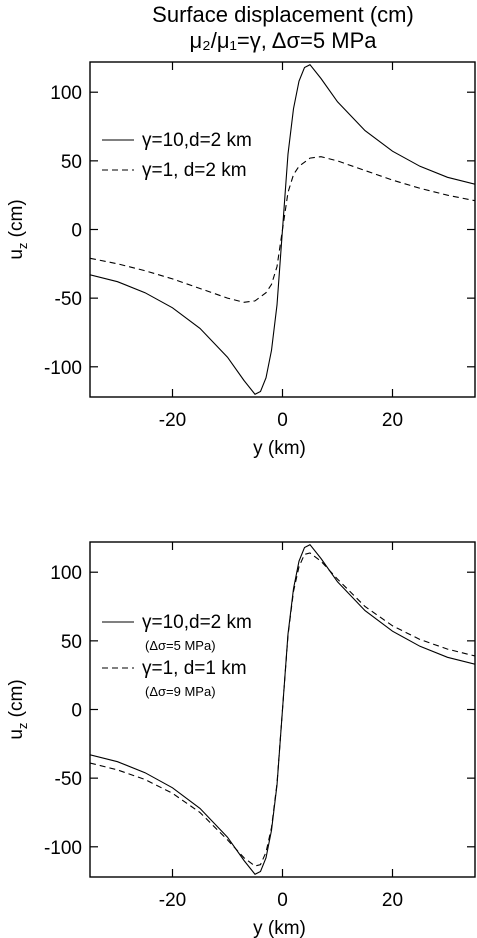 The image size is (477, 938). What do you see at coordinates (194, 668) in the screenshot?
I see `legend-label: γ=1, d=1 km` at bounding box center [194, 668].